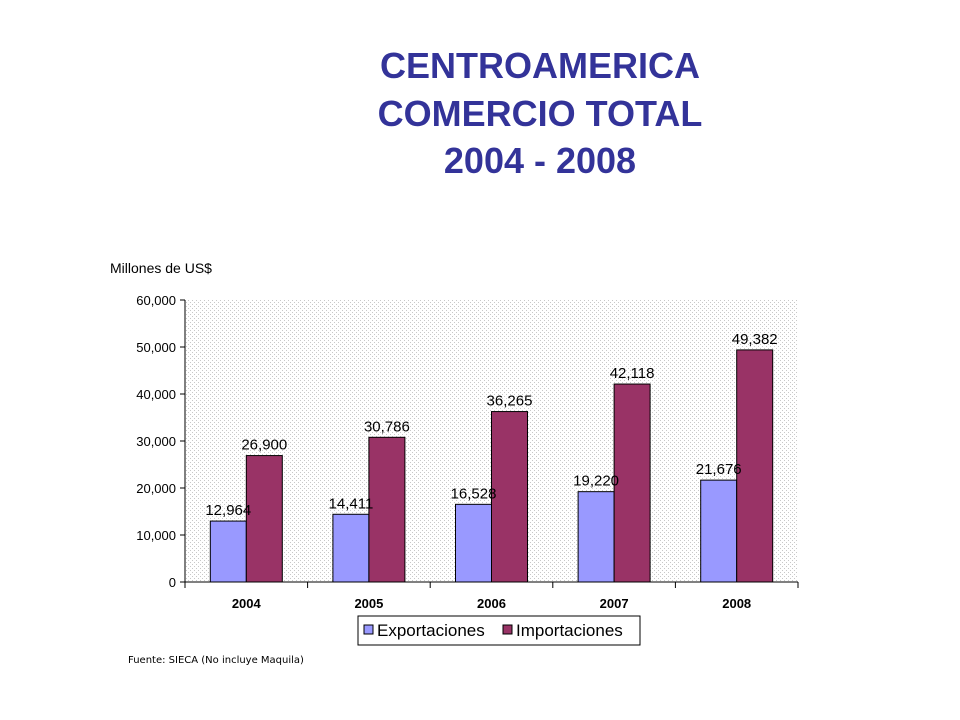  What do you see at coordinates (156, 300) in the screenshot?
I see `y-tick-label: 60,000` at bounding box center [156, 300].